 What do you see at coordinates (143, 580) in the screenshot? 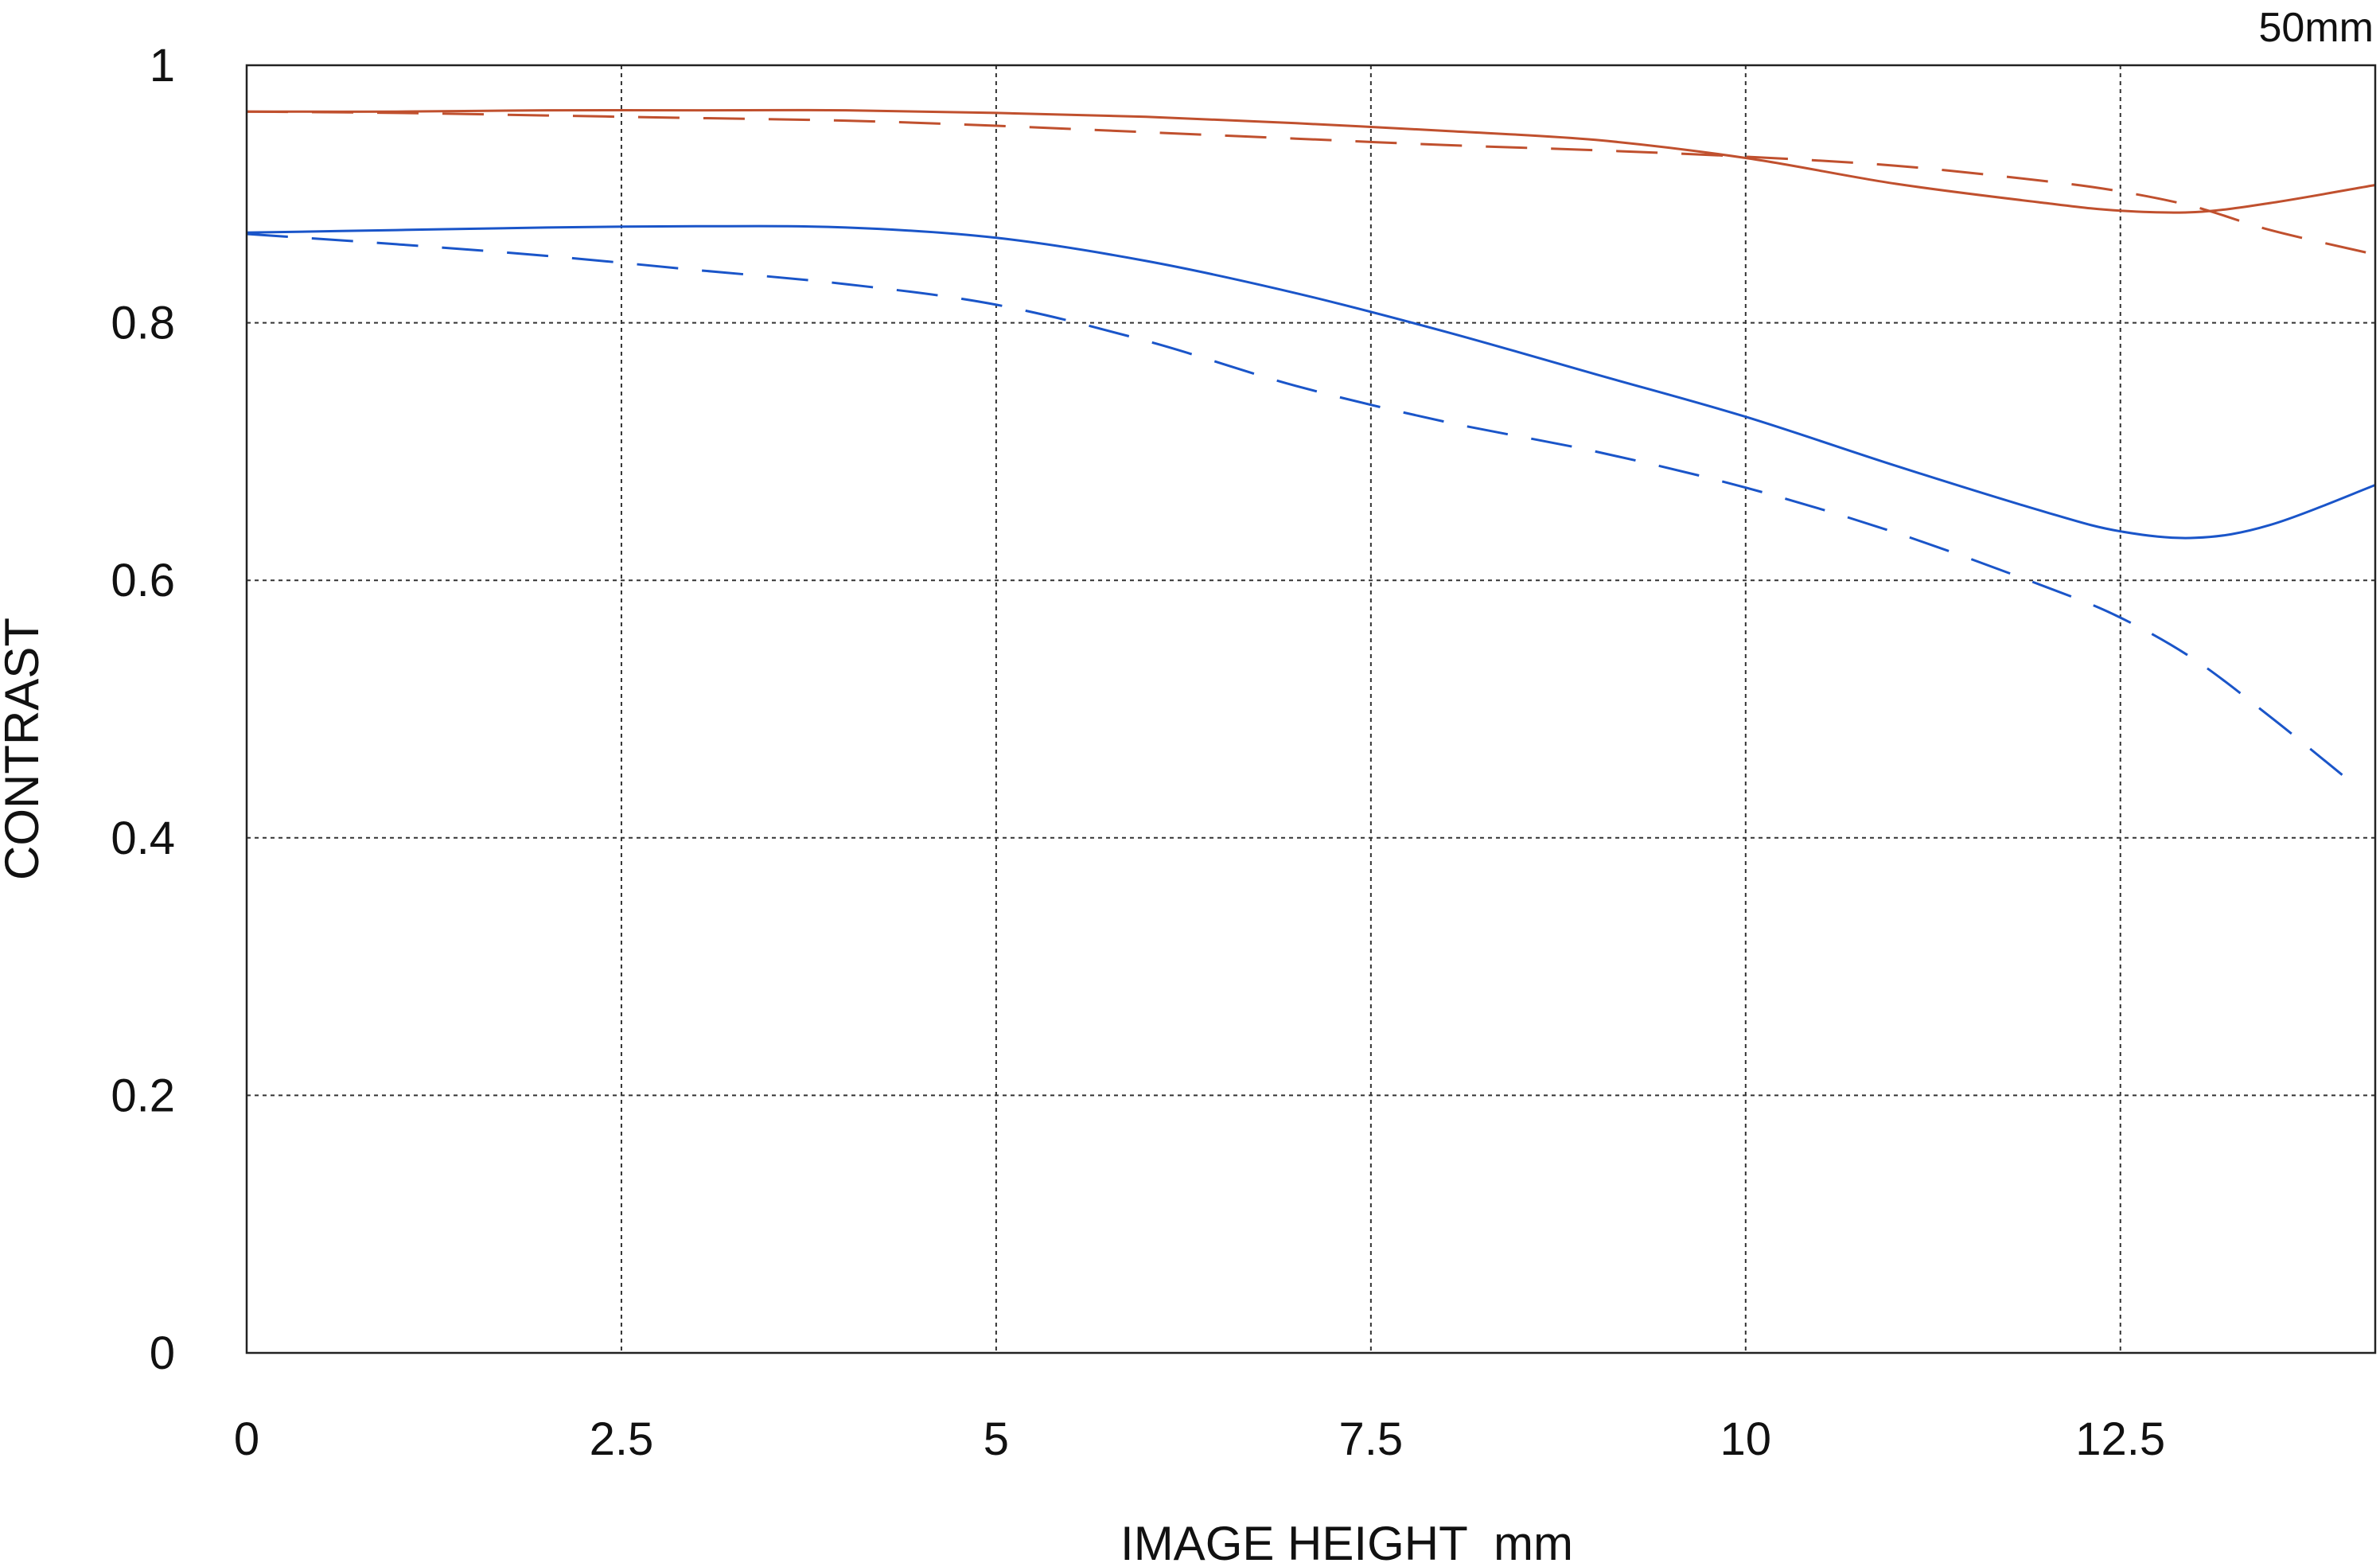
I see `y-tick-label: 0.6` at bounding box center [143, 580].